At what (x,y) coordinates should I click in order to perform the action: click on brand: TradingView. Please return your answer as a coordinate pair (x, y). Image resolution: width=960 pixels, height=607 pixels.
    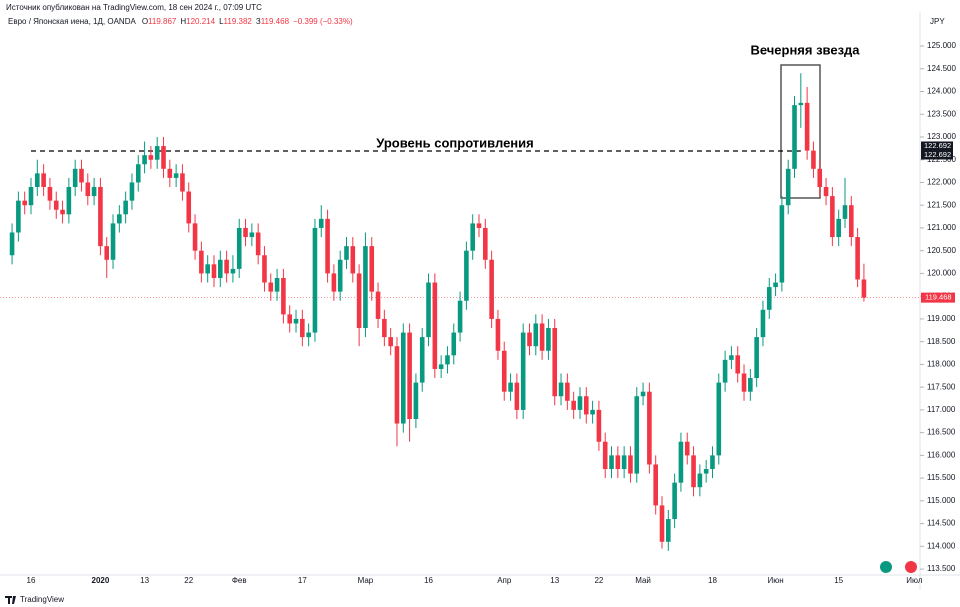
    Looking at the image, I should click on (42, 599).